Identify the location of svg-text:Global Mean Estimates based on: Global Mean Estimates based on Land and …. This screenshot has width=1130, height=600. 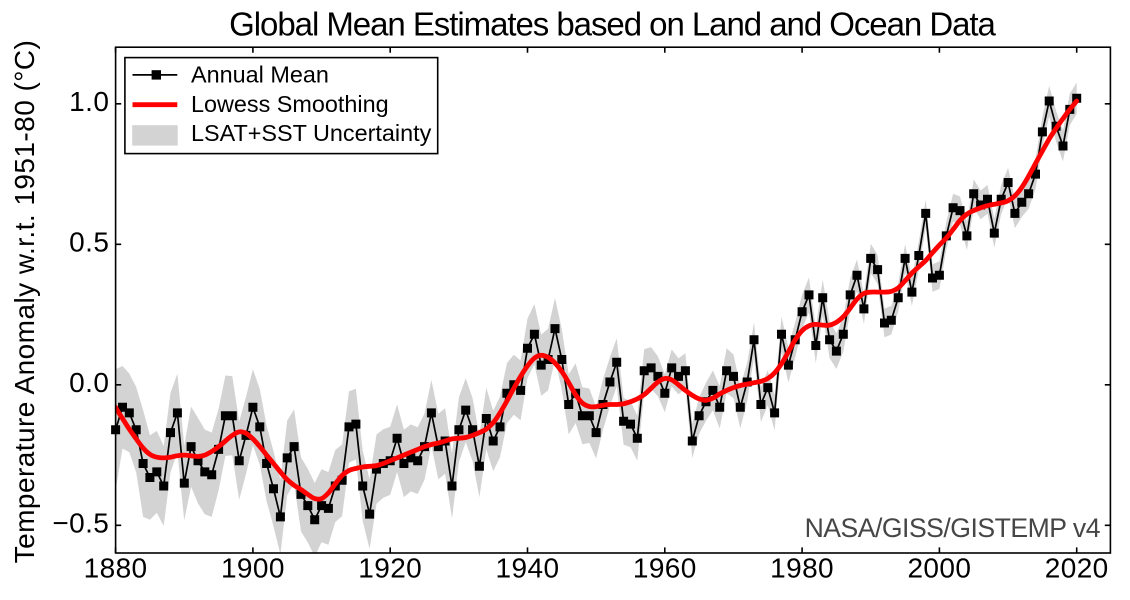
(612, 24).